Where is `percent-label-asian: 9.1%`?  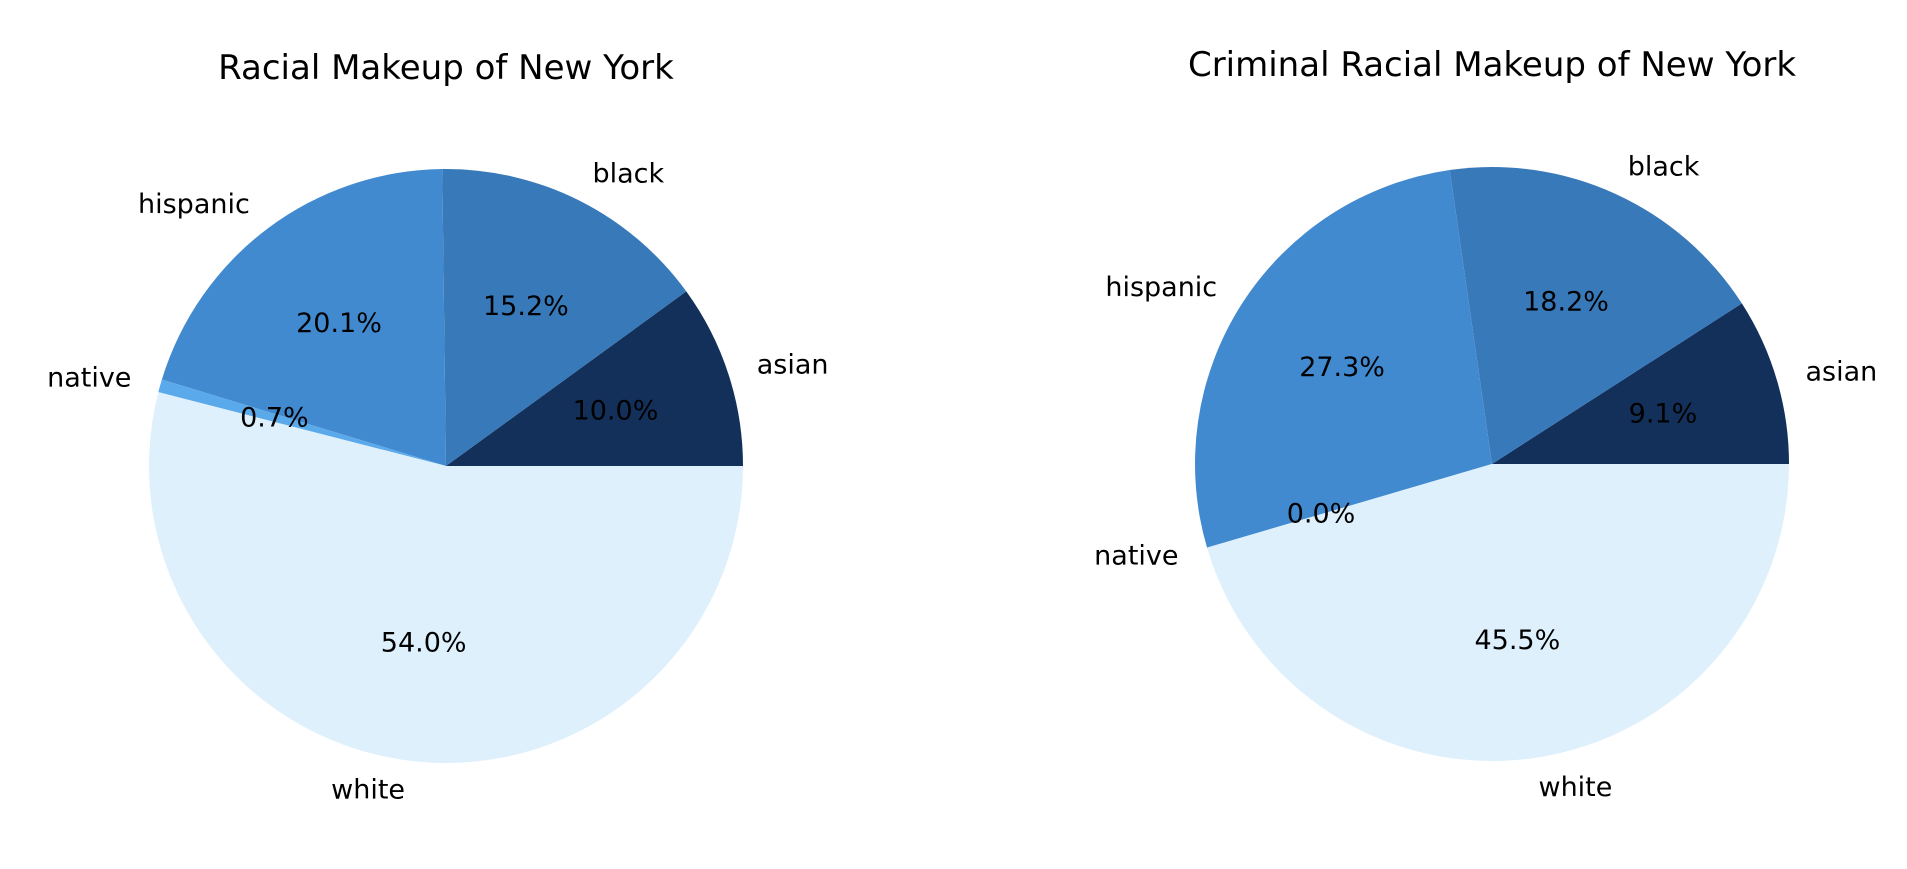 percent-label-asian: 9.1% is located at coordinates (1663, 413).